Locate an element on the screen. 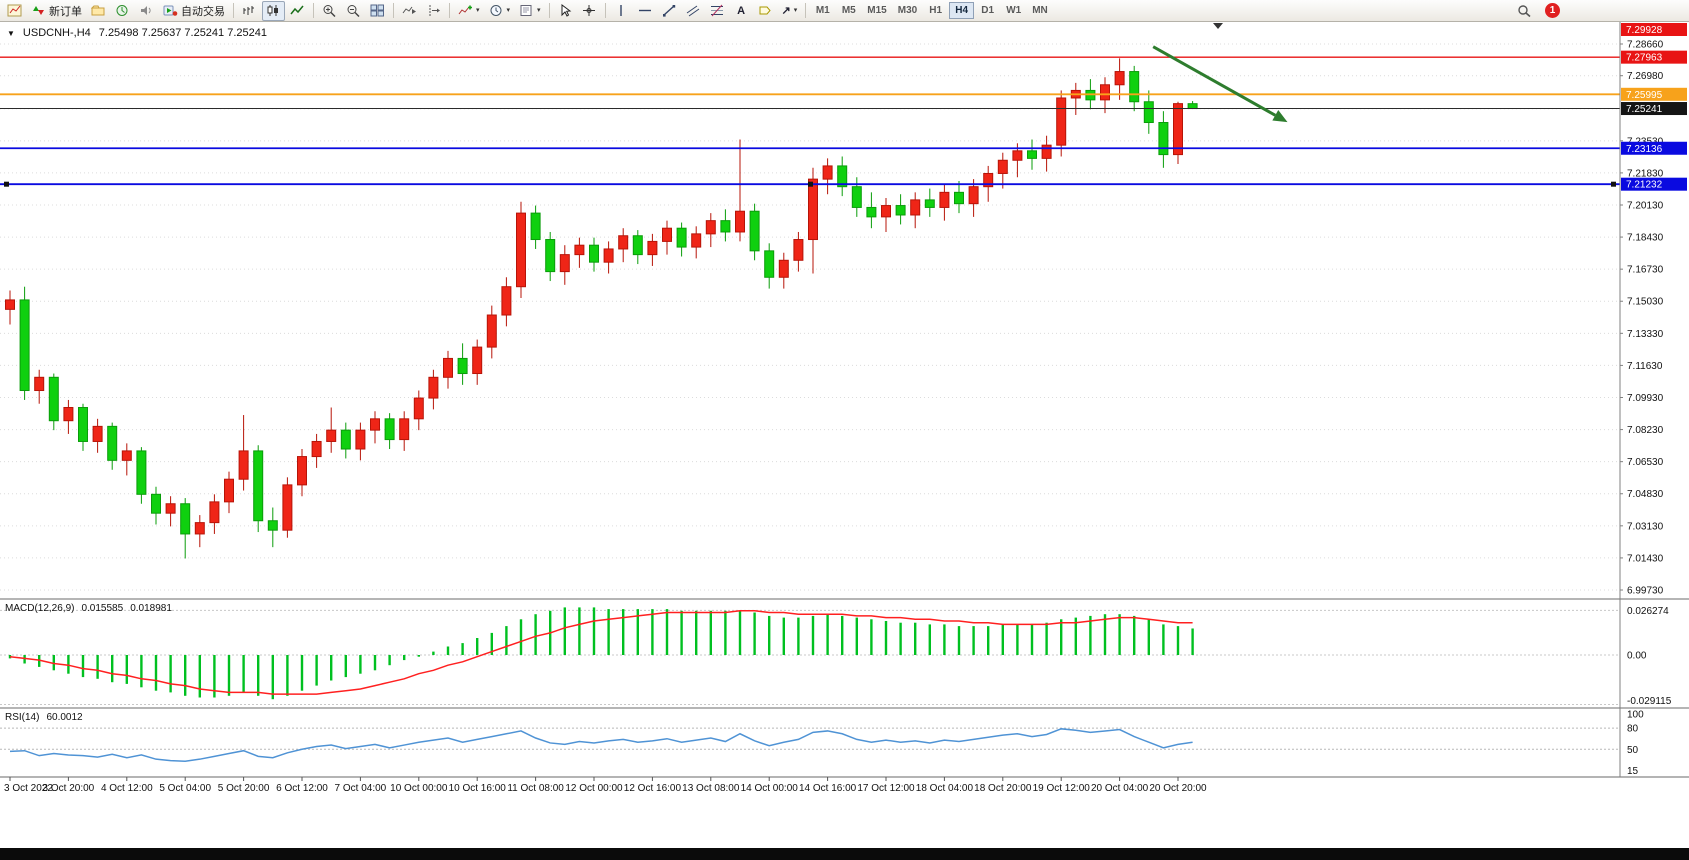  chart-shift-button is located at coordinates (433, 11).